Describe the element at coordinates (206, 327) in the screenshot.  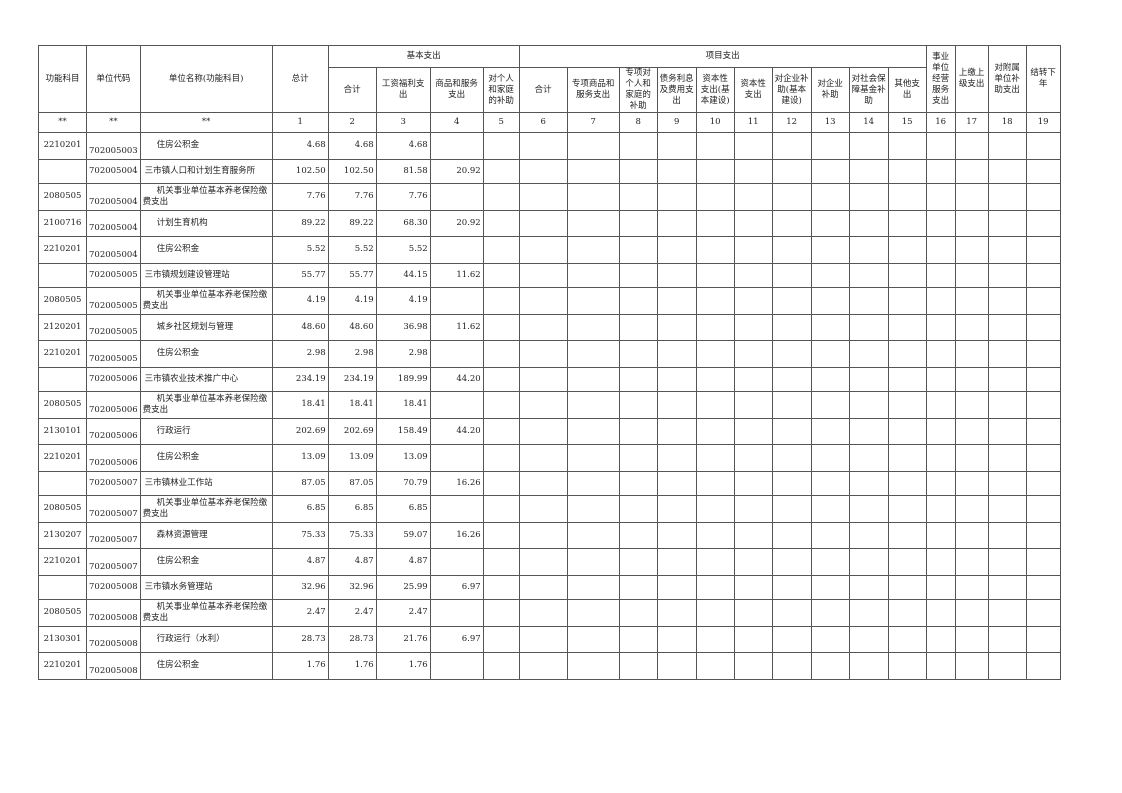
I see `unit-name-cell: 城乡社区规划与管理` at that location.